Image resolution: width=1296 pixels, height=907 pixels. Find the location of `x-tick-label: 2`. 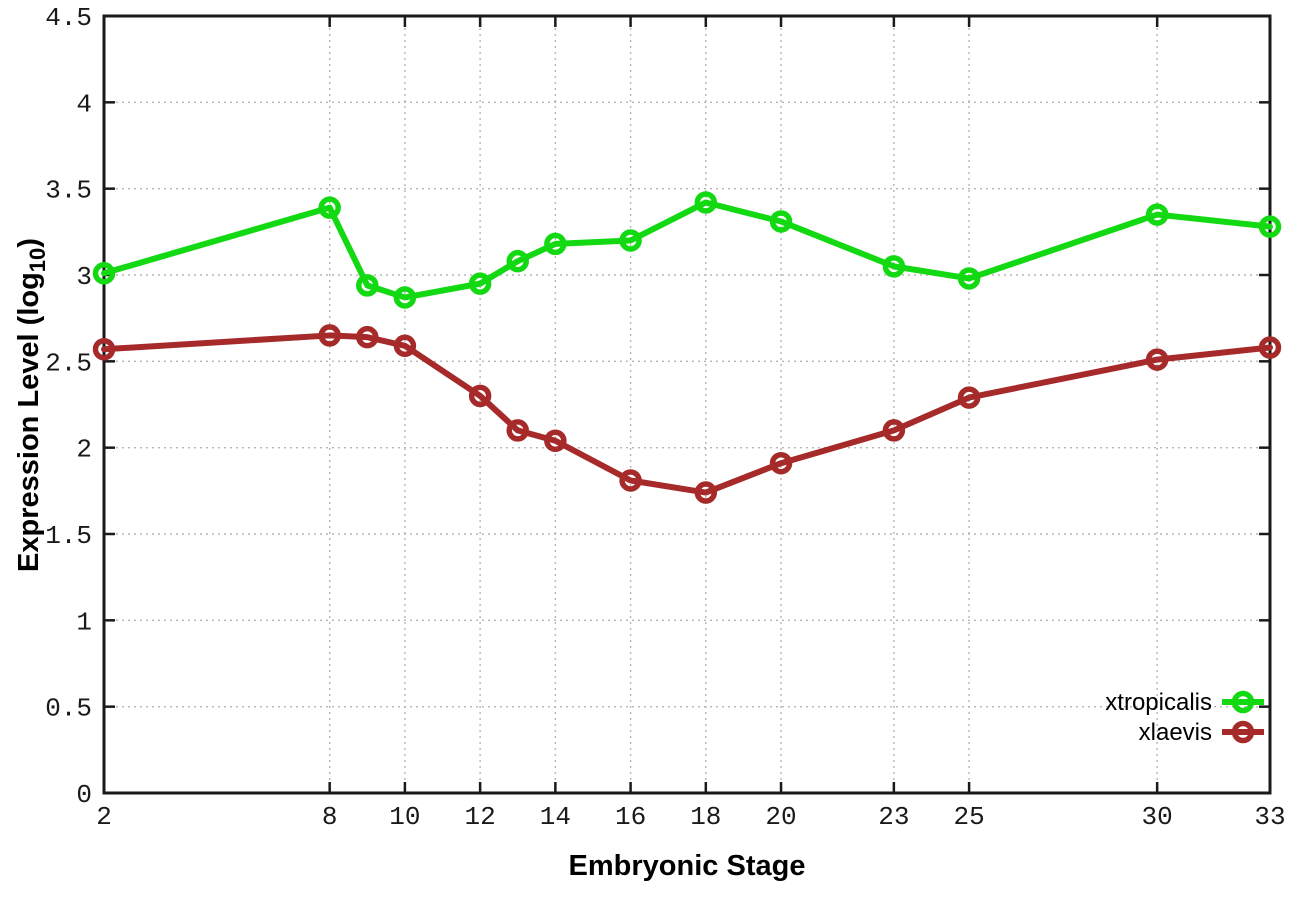

x-tick-label: 2 is located at coordinates (104, 817).